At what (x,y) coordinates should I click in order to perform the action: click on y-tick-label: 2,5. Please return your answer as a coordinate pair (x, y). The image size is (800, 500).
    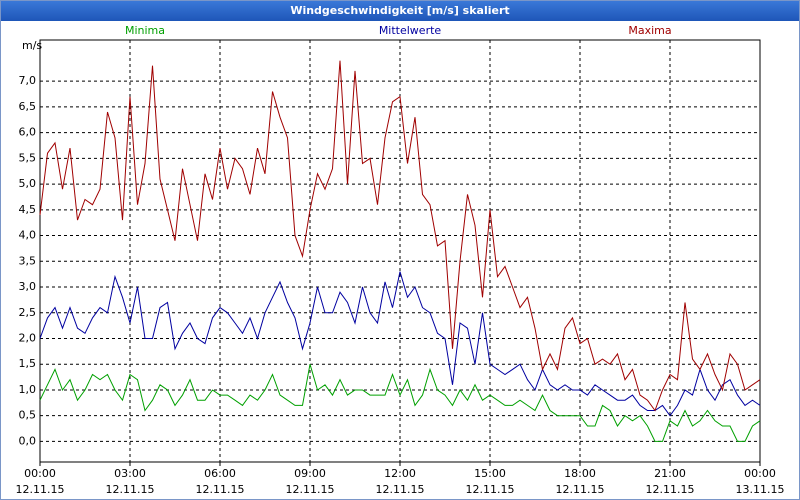
    Looking at the image, I should click on (28, 312).